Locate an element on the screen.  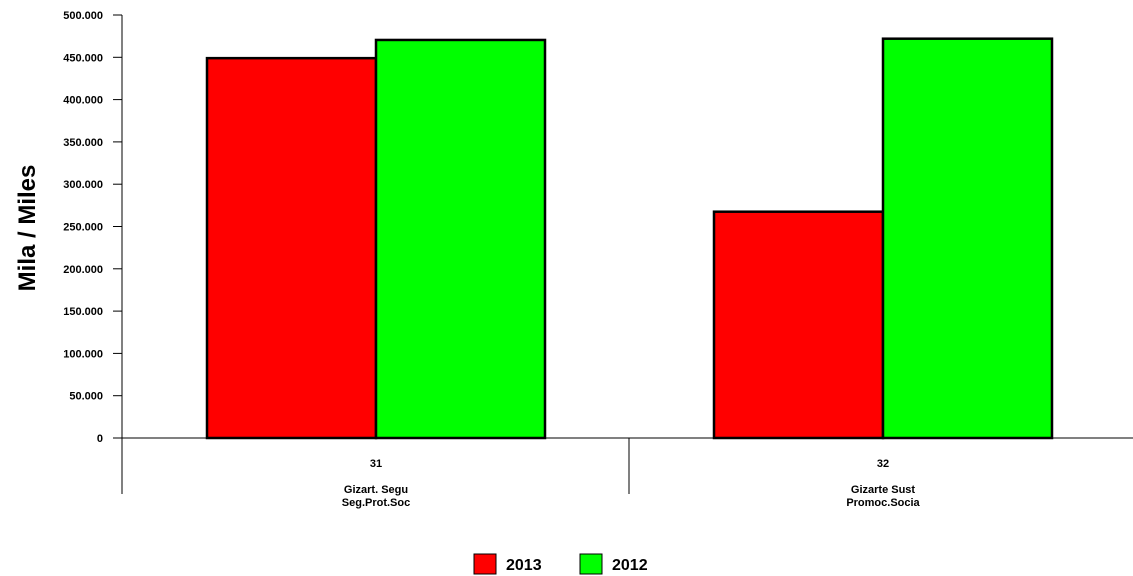
y-tick-label: 150.000 is located at coordinates (83, 312).